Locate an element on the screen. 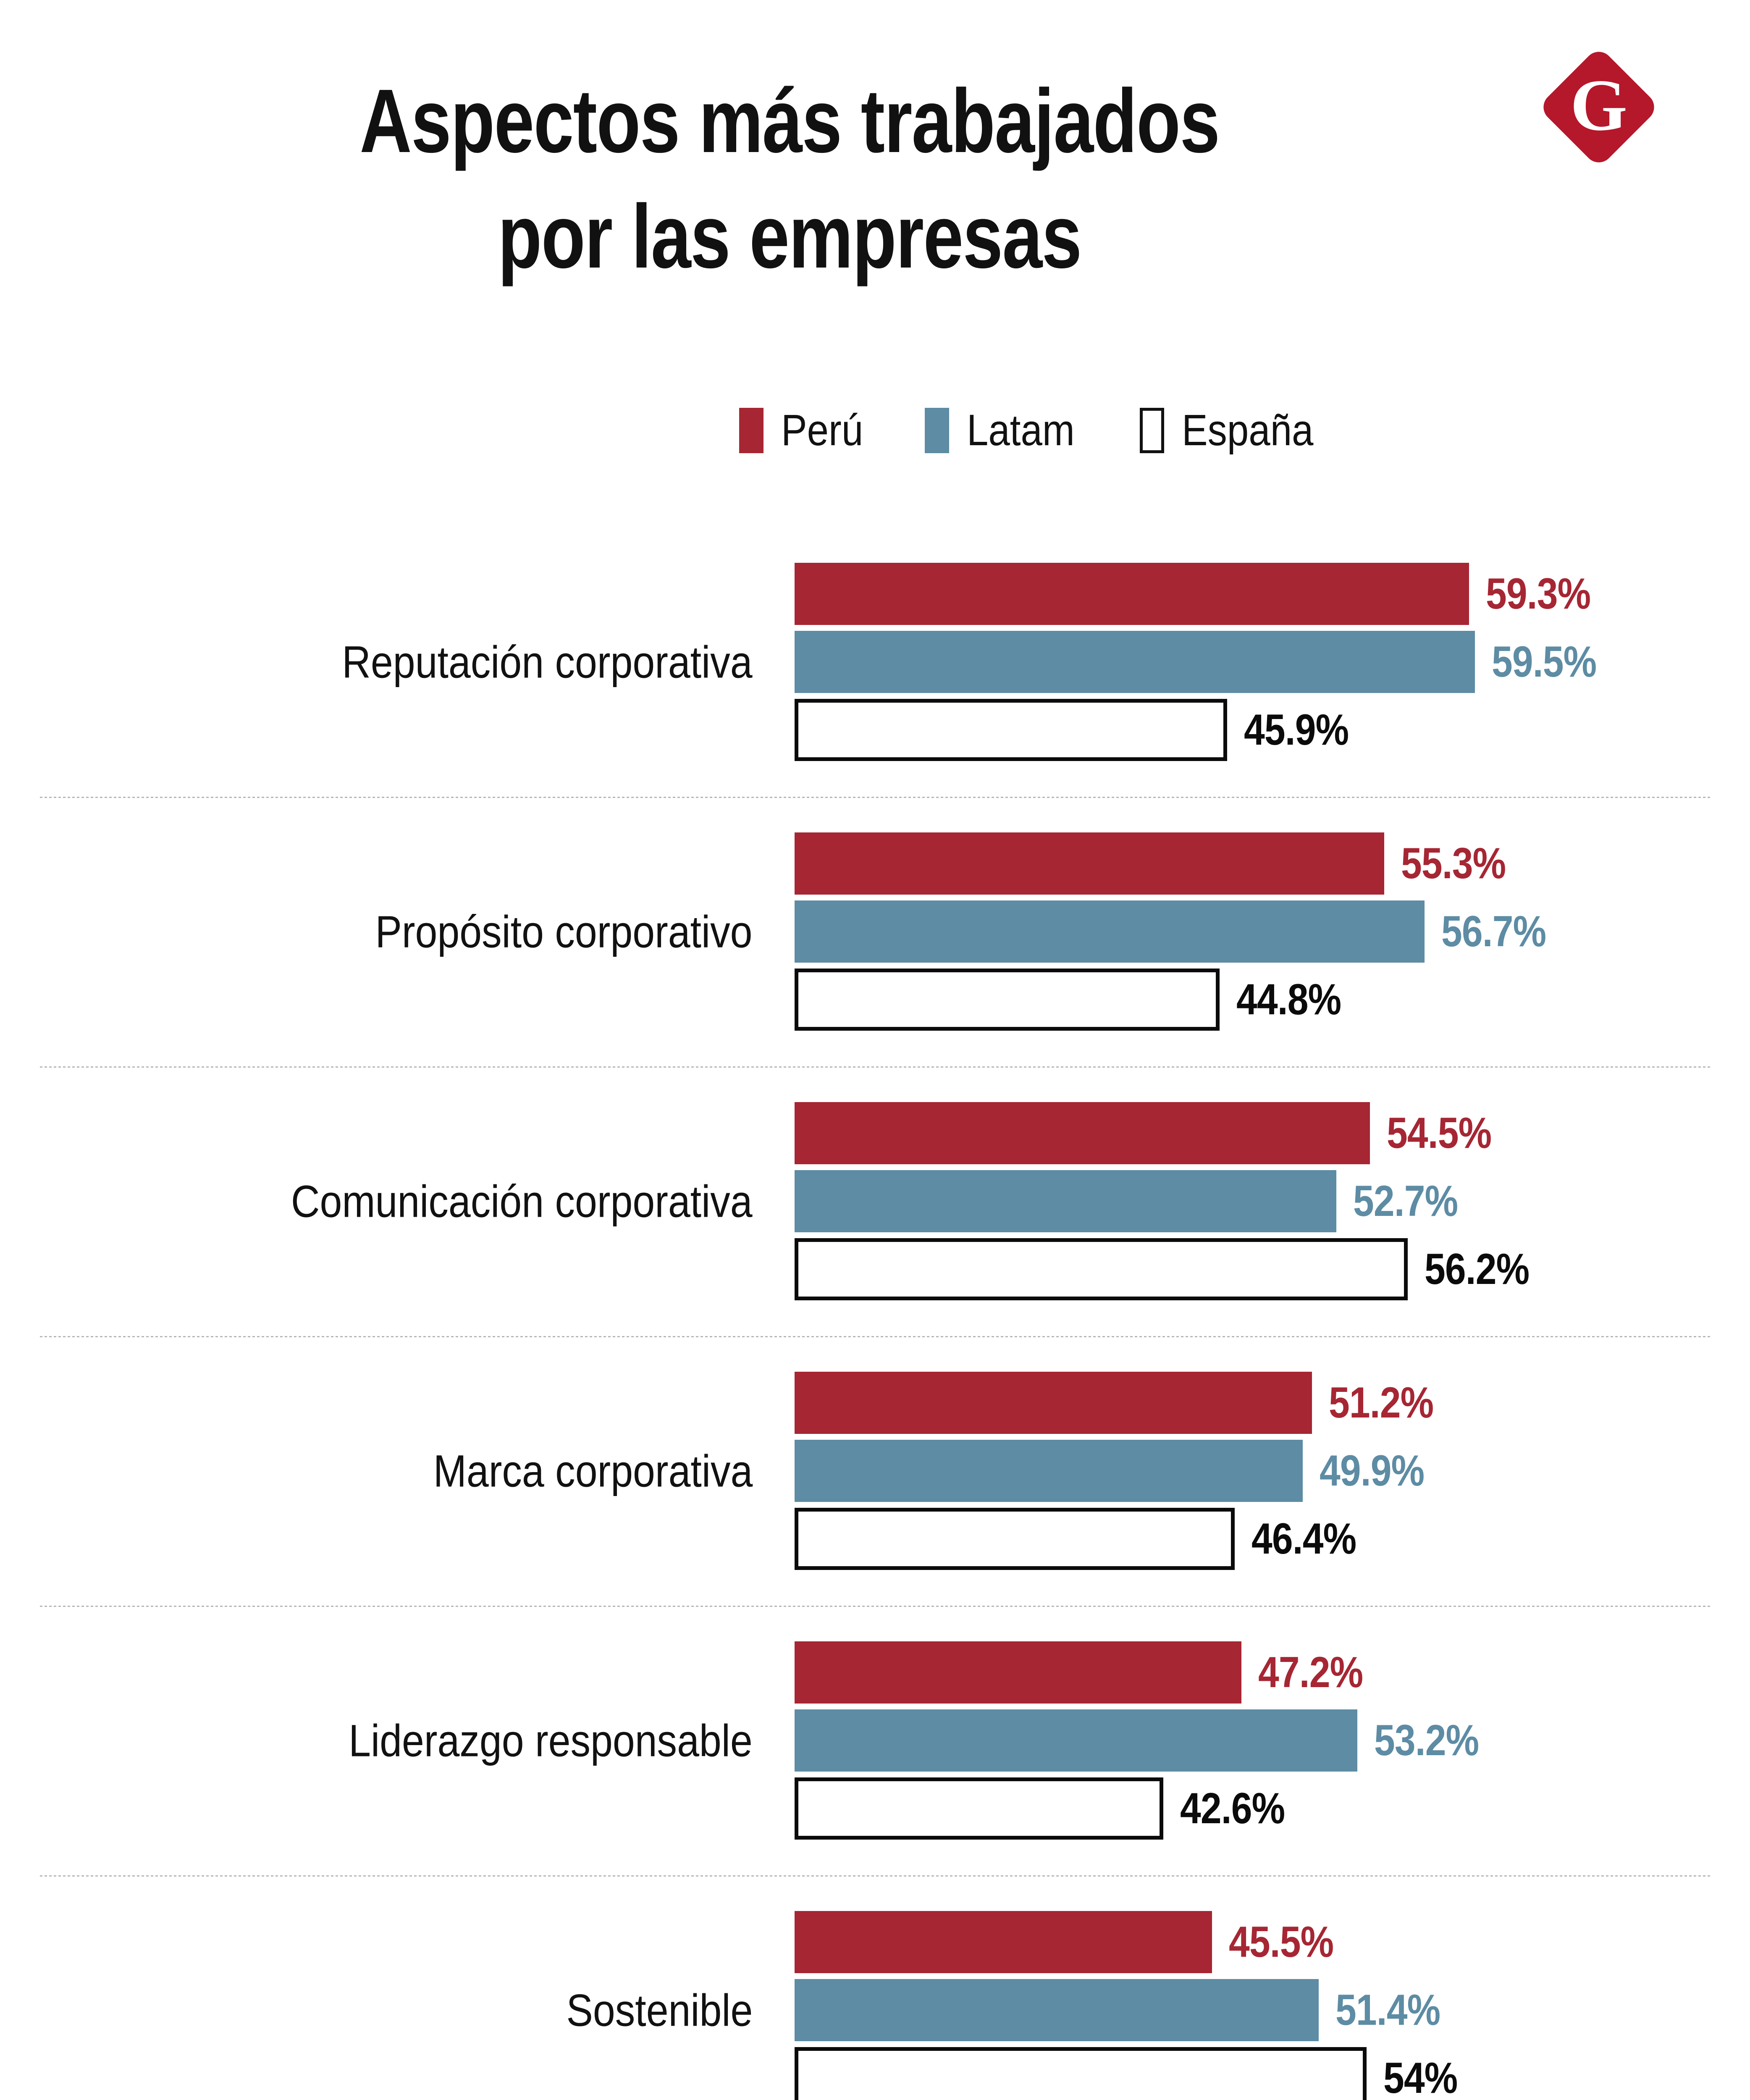 The height and width of the screenshot is (2100, 1750). bar-group: 59.3% 59.5% 45.9% is located at coordinates (1257, 662).